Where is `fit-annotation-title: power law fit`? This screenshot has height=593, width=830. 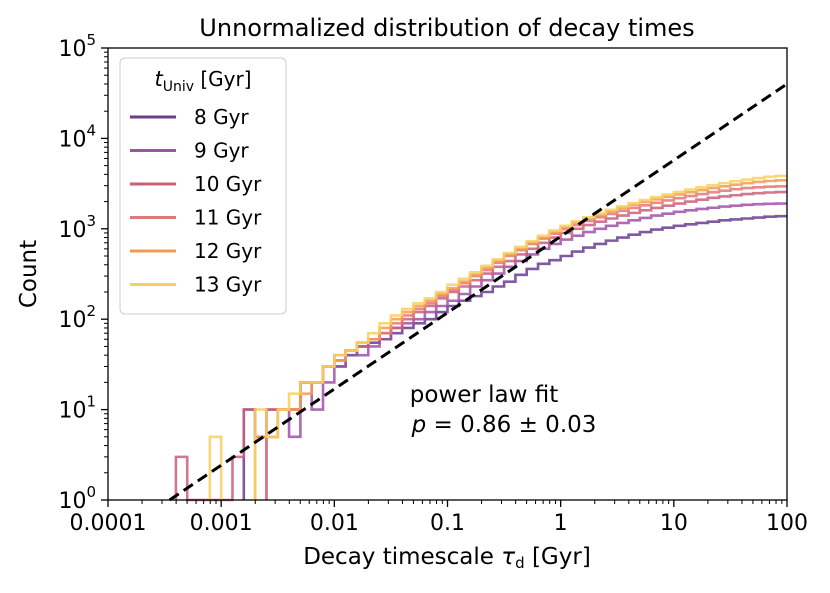
fit-annotation-title: power law fit is located at coordinates (484, 395).